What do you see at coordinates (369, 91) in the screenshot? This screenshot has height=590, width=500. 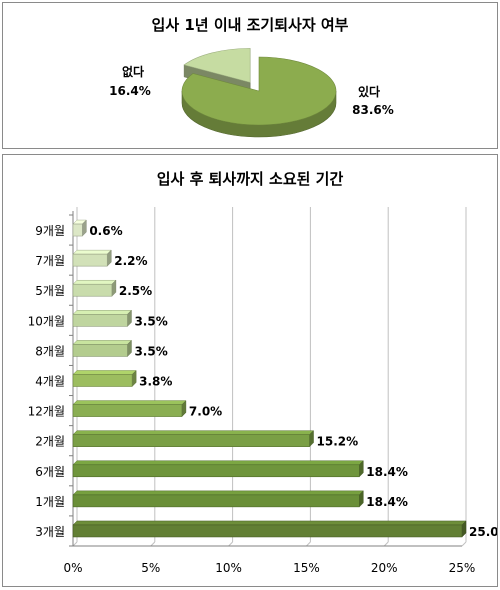 I see `slice-label-yes: 있다` at bounding box center [369, 91].